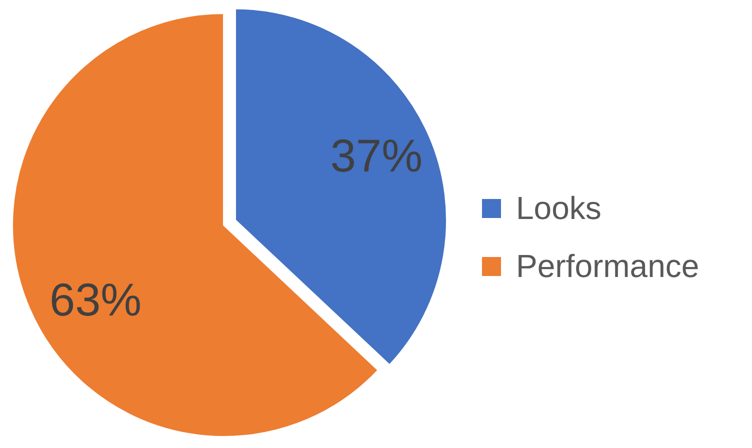 The height and width of the screenshot is (448, 752). Describe the element at coordinates (376, 156) in the screenshot. I see `data-label: 37%` at that location.